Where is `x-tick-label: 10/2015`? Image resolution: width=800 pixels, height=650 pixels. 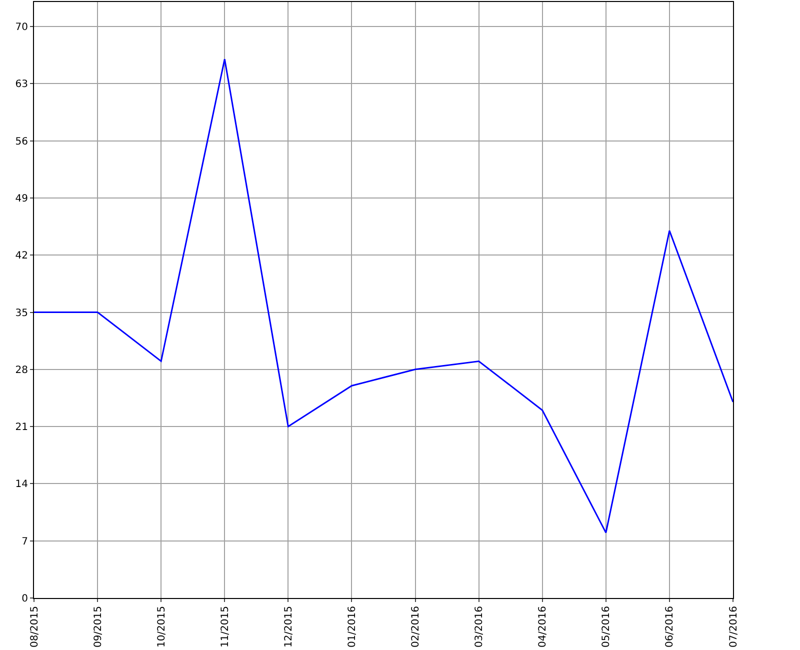 x-tick-label: 10/2015 is located at coordinates (162, 627).